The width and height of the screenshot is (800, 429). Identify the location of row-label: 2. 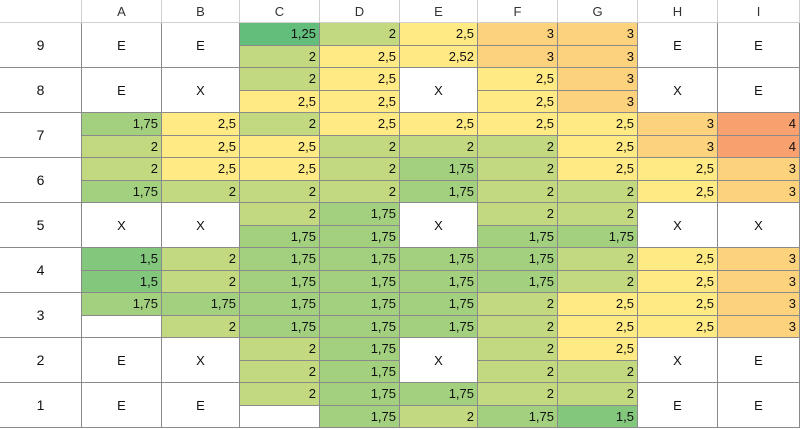
(41, 360).